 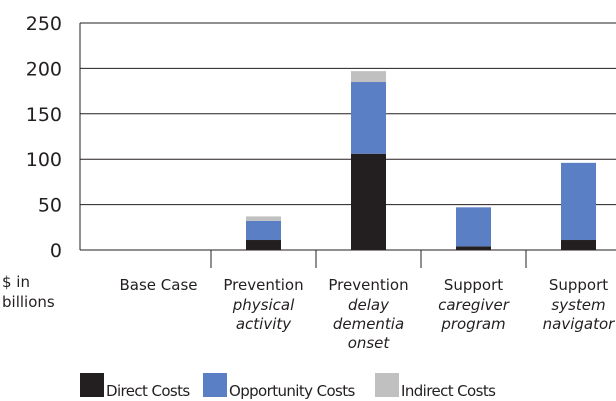 What do you see at coordinates (369, 343) in the screenshot?
I see `x-tick-sublabel: onset` at bounding box center [369, 343].